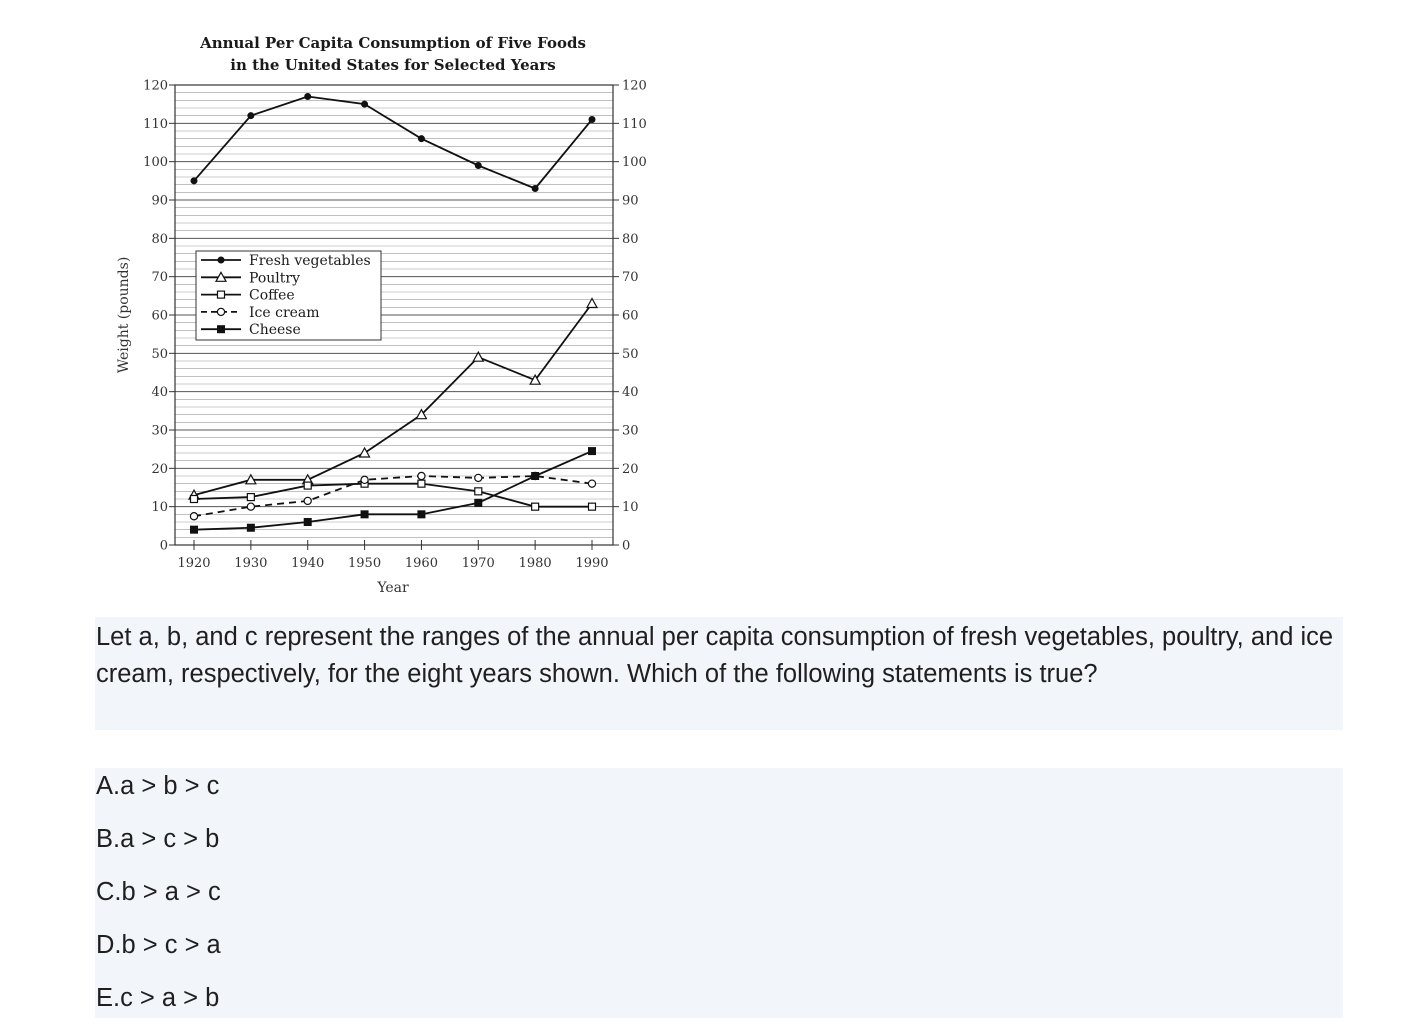  What do you see at coordinates (170, 998) in the screenshot?
I see `choice-text: c > a > b` at bounding box center [170, 998].